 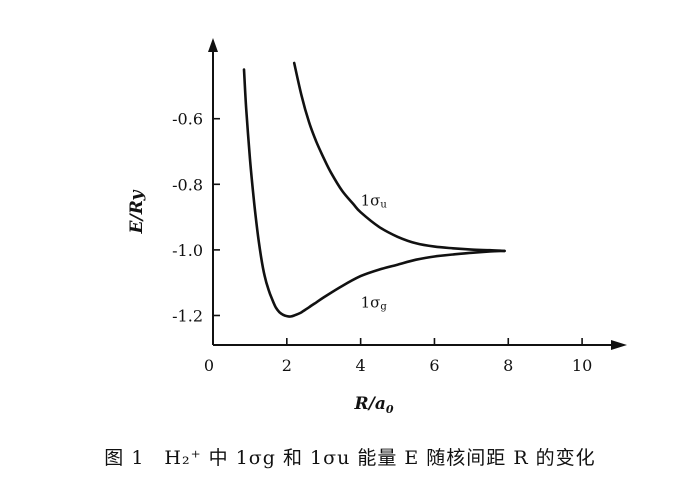 What do you see at coordinates (383, 205) in the screenshot?
I see `series-label-sub: u` at bounding box center [383, 205].